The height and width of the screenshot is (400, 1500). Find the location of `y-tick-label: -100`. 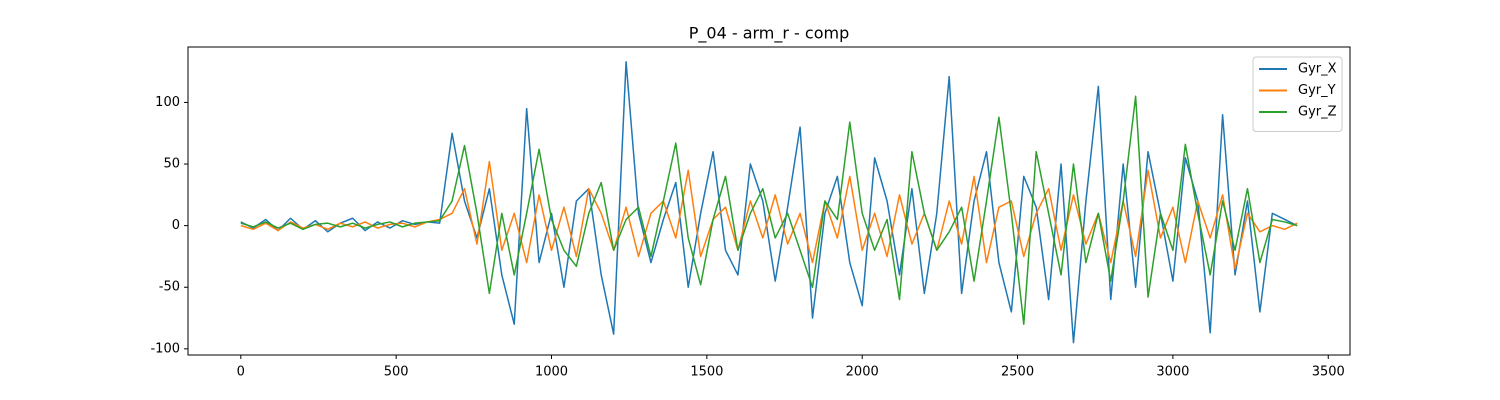

y-tick-label: -100 is located at coordinates (165, 348).